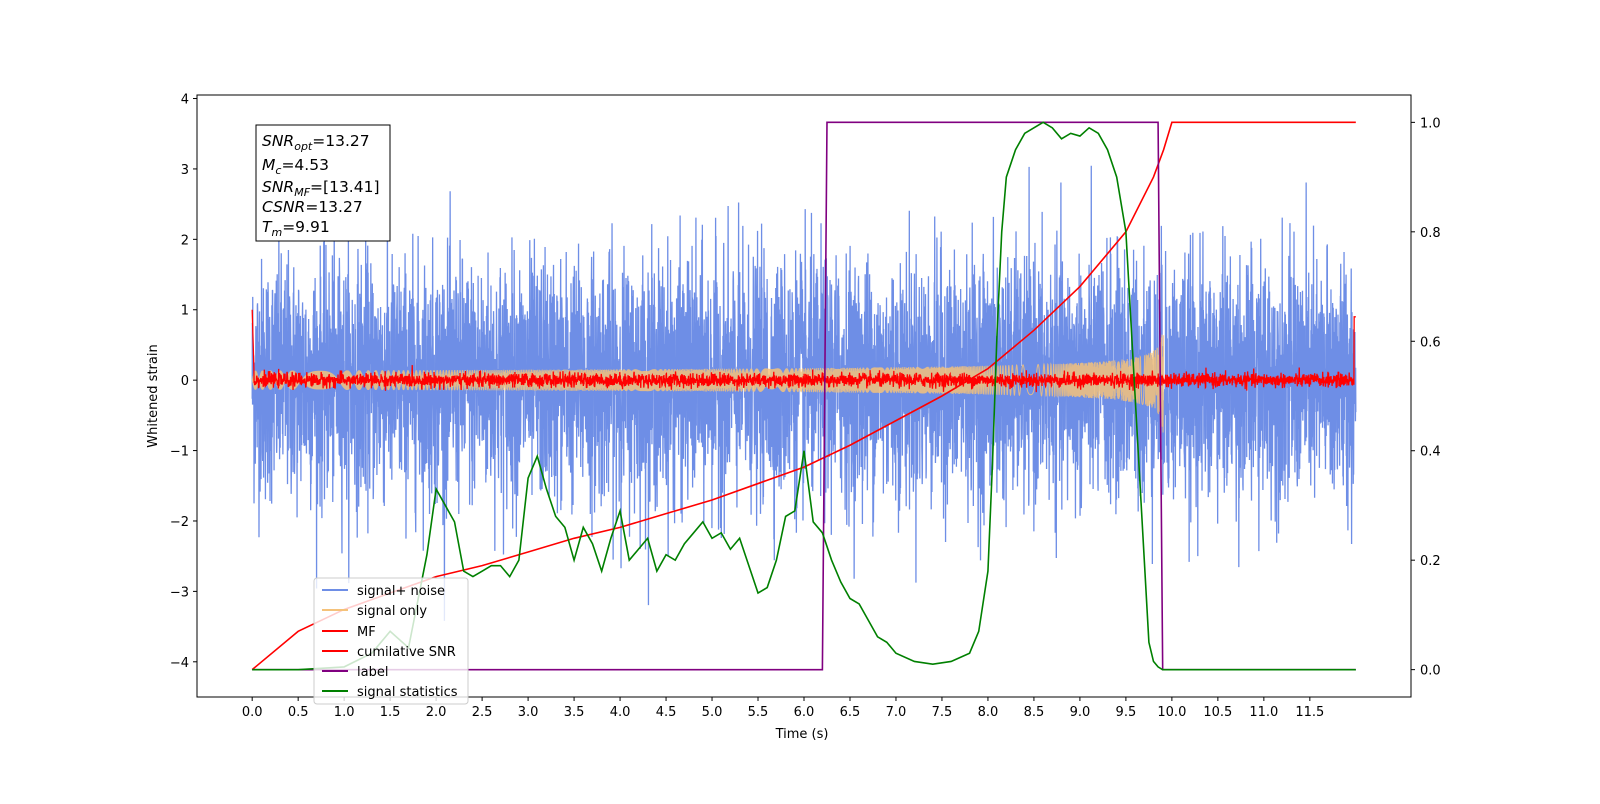 The height and width of the screenshot is (804, 1600). I want to click on y-axis-left: 4 3 2 1 0 −1 −2 −3 −4, so click(183, 382).